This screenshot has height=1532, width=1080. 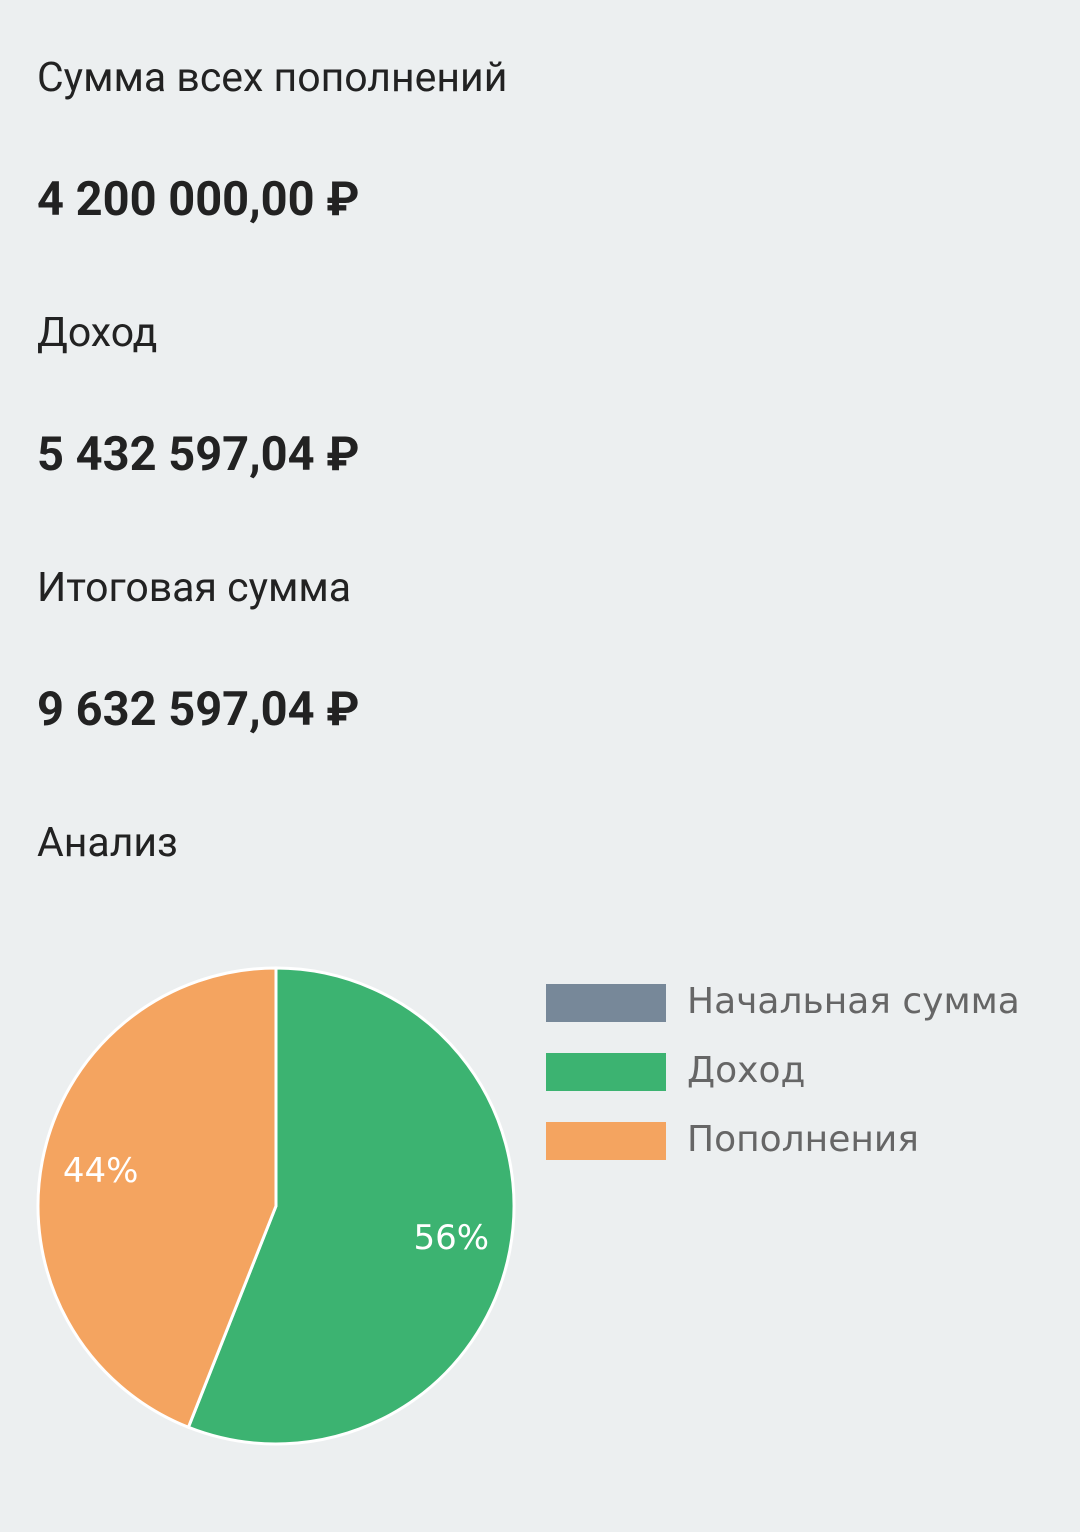 What do you see at coordinates (198, 709) in the screenshot?
I see `summary-value: 9 632 597,04 ₽` at bounding box center [198, 709].